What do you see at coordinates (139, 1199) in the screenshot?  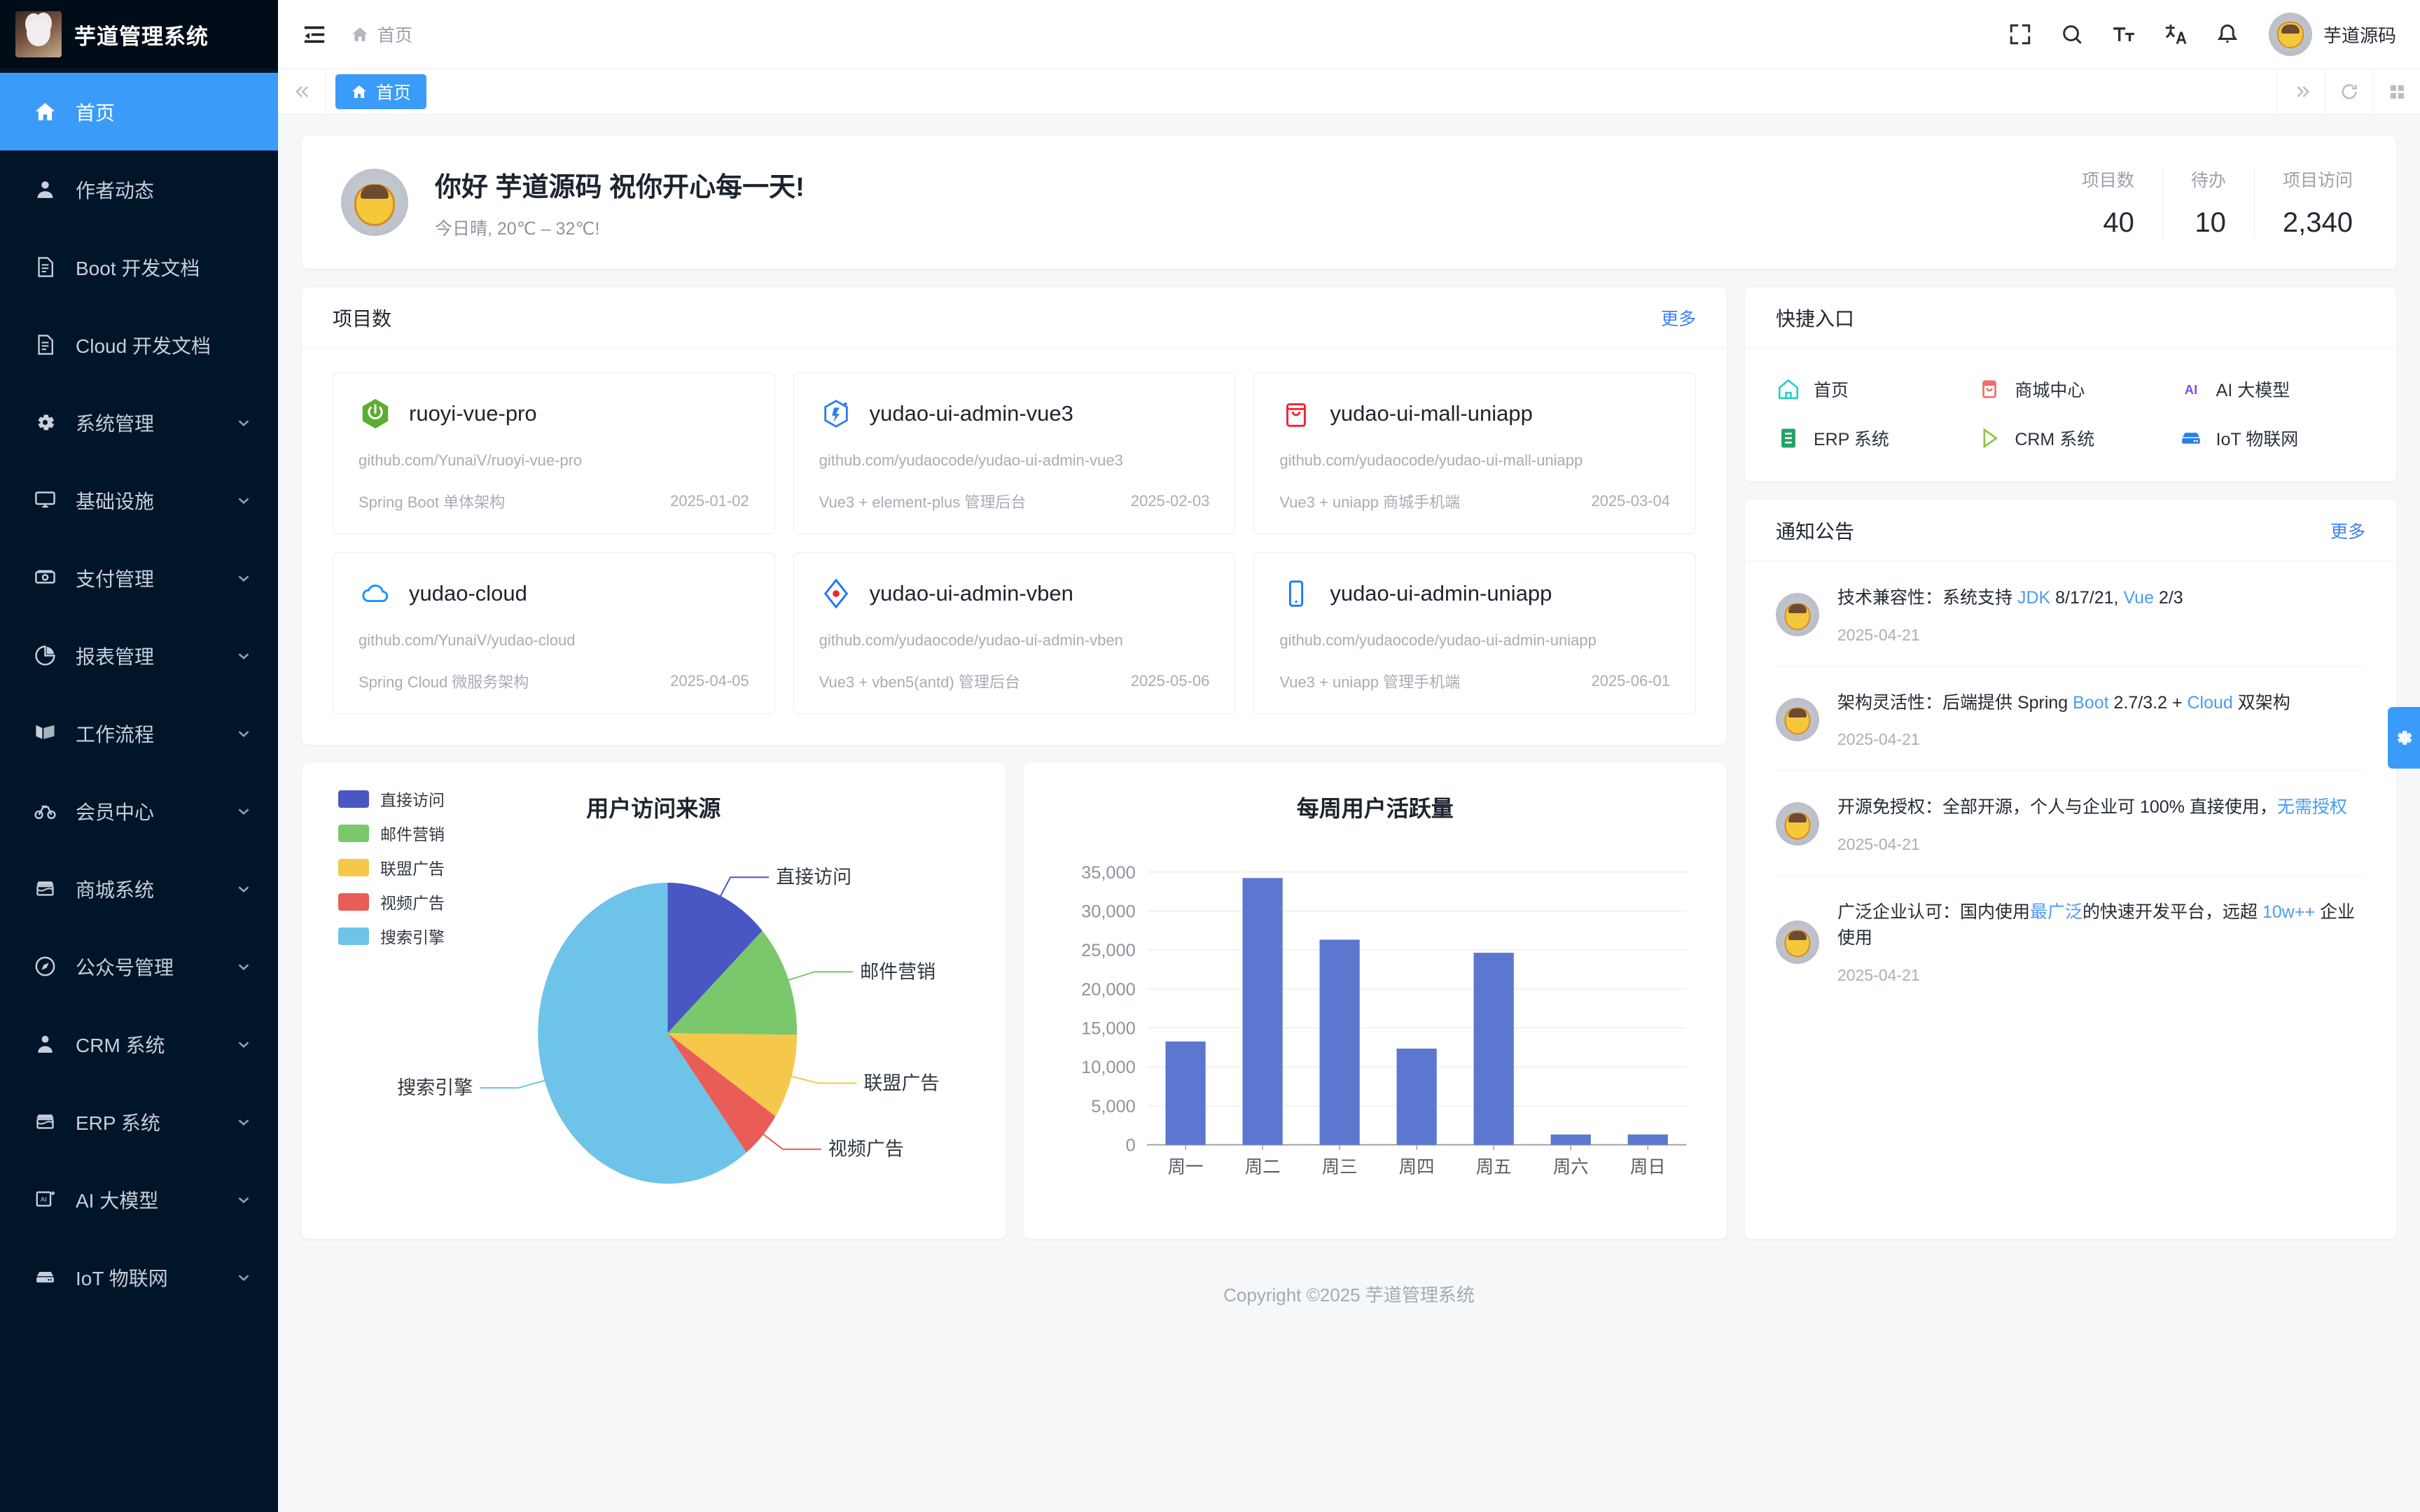 I see `sidebar-item-15: AI AI 大模型` at bounding box center [139, 1199].